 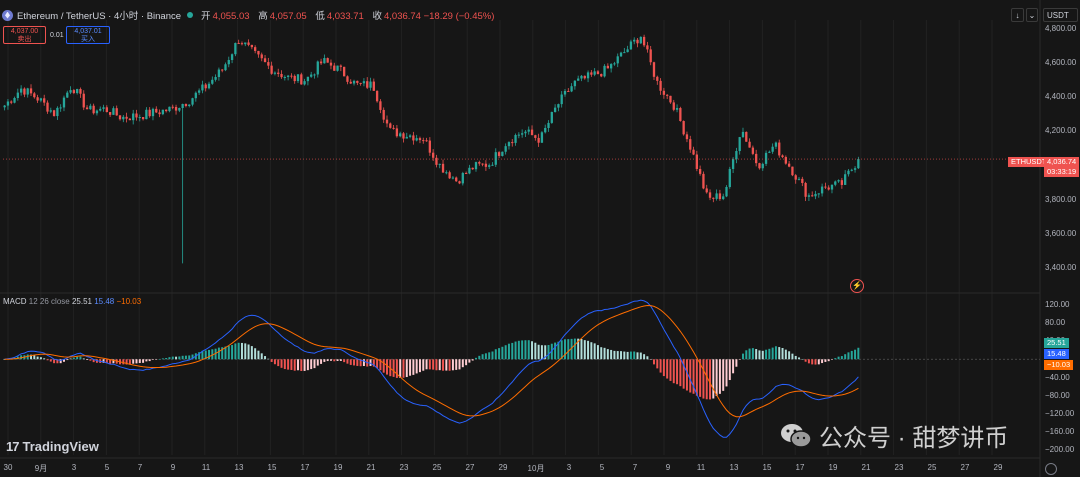 I want to click on time-axis-label: 23, so click(x=899, y=467).